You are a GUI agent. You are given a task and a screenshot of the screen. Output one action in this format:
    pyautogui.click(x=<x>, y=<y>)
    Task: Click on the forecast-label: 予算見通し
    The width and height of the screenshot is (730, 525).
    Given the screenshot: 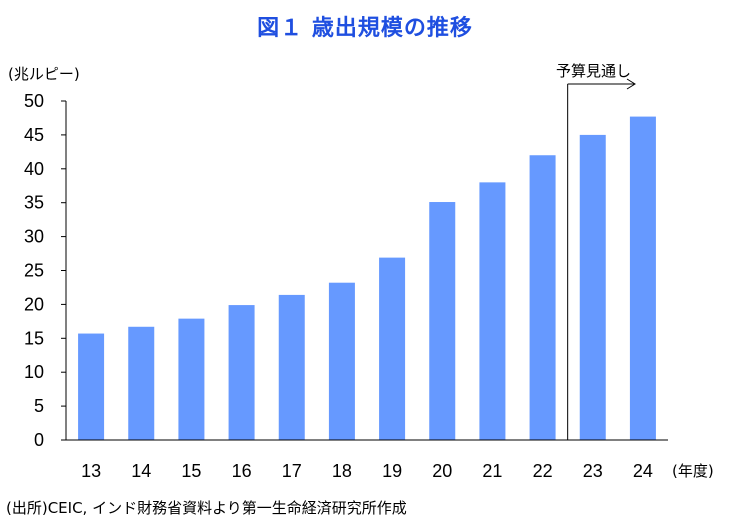 What is the action you would take?
    pyautogui.click(x=593, y=71)
    